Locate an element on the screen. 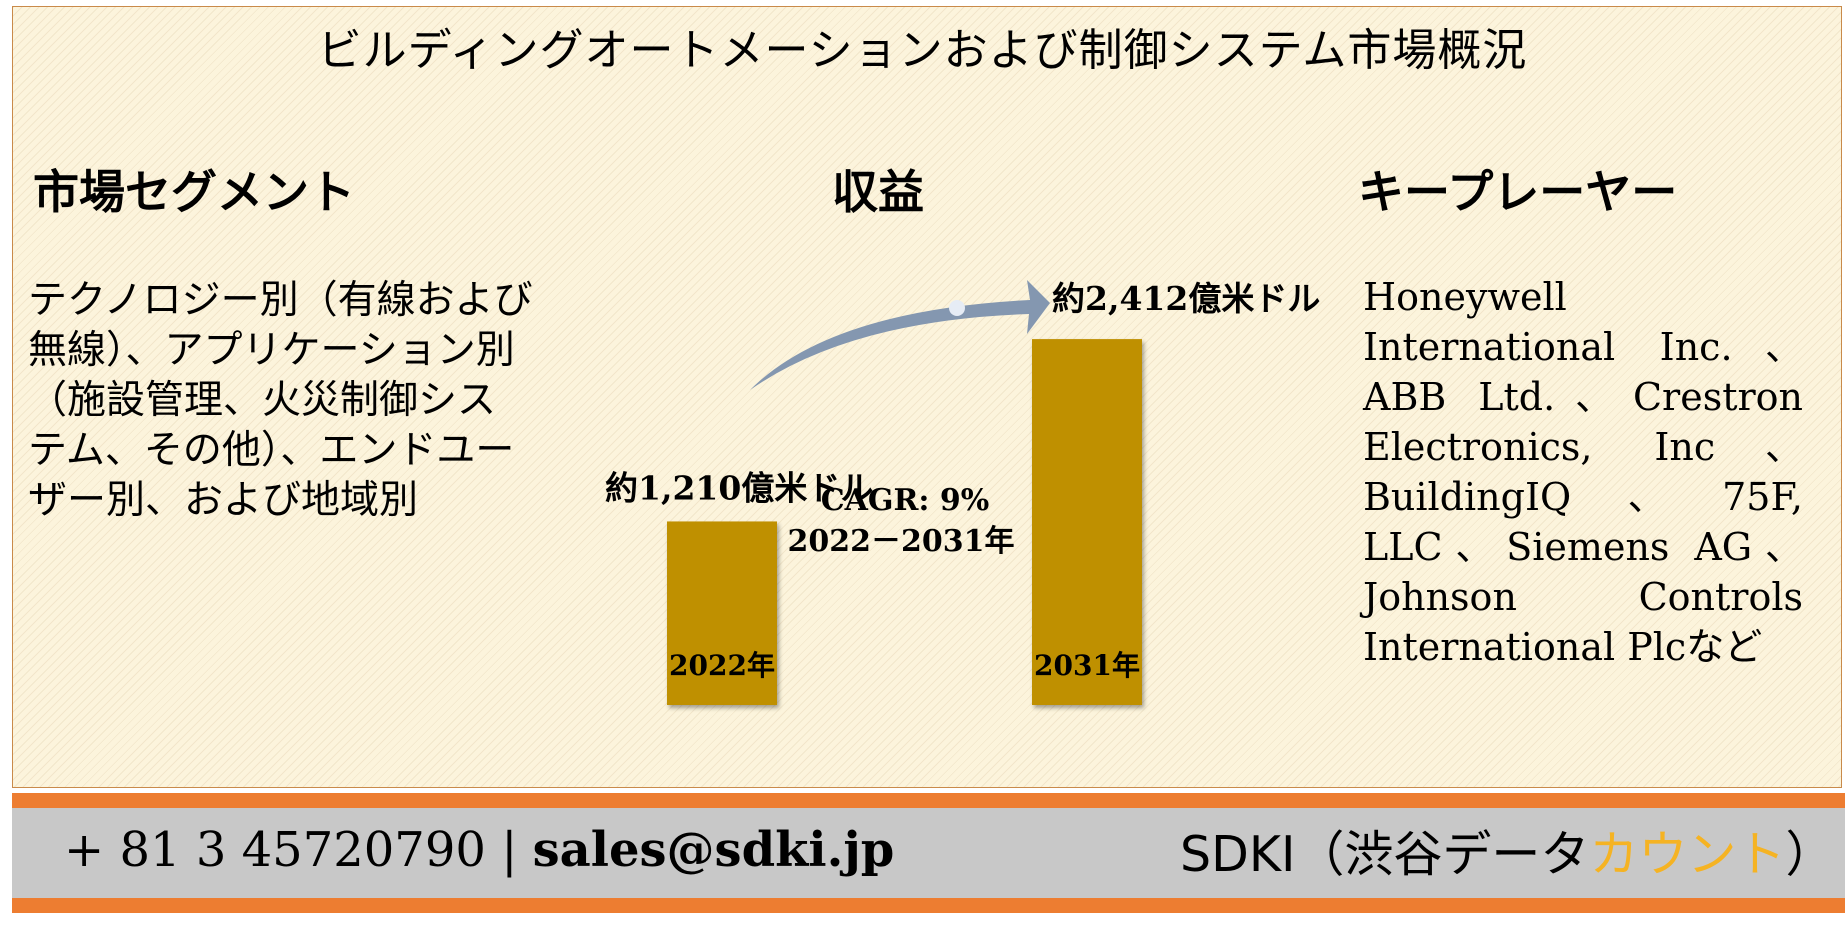 This screenshot has width=1845, height=932. value-label-2031: 約2,412億米ドル is located at coordinates (1186, 298).